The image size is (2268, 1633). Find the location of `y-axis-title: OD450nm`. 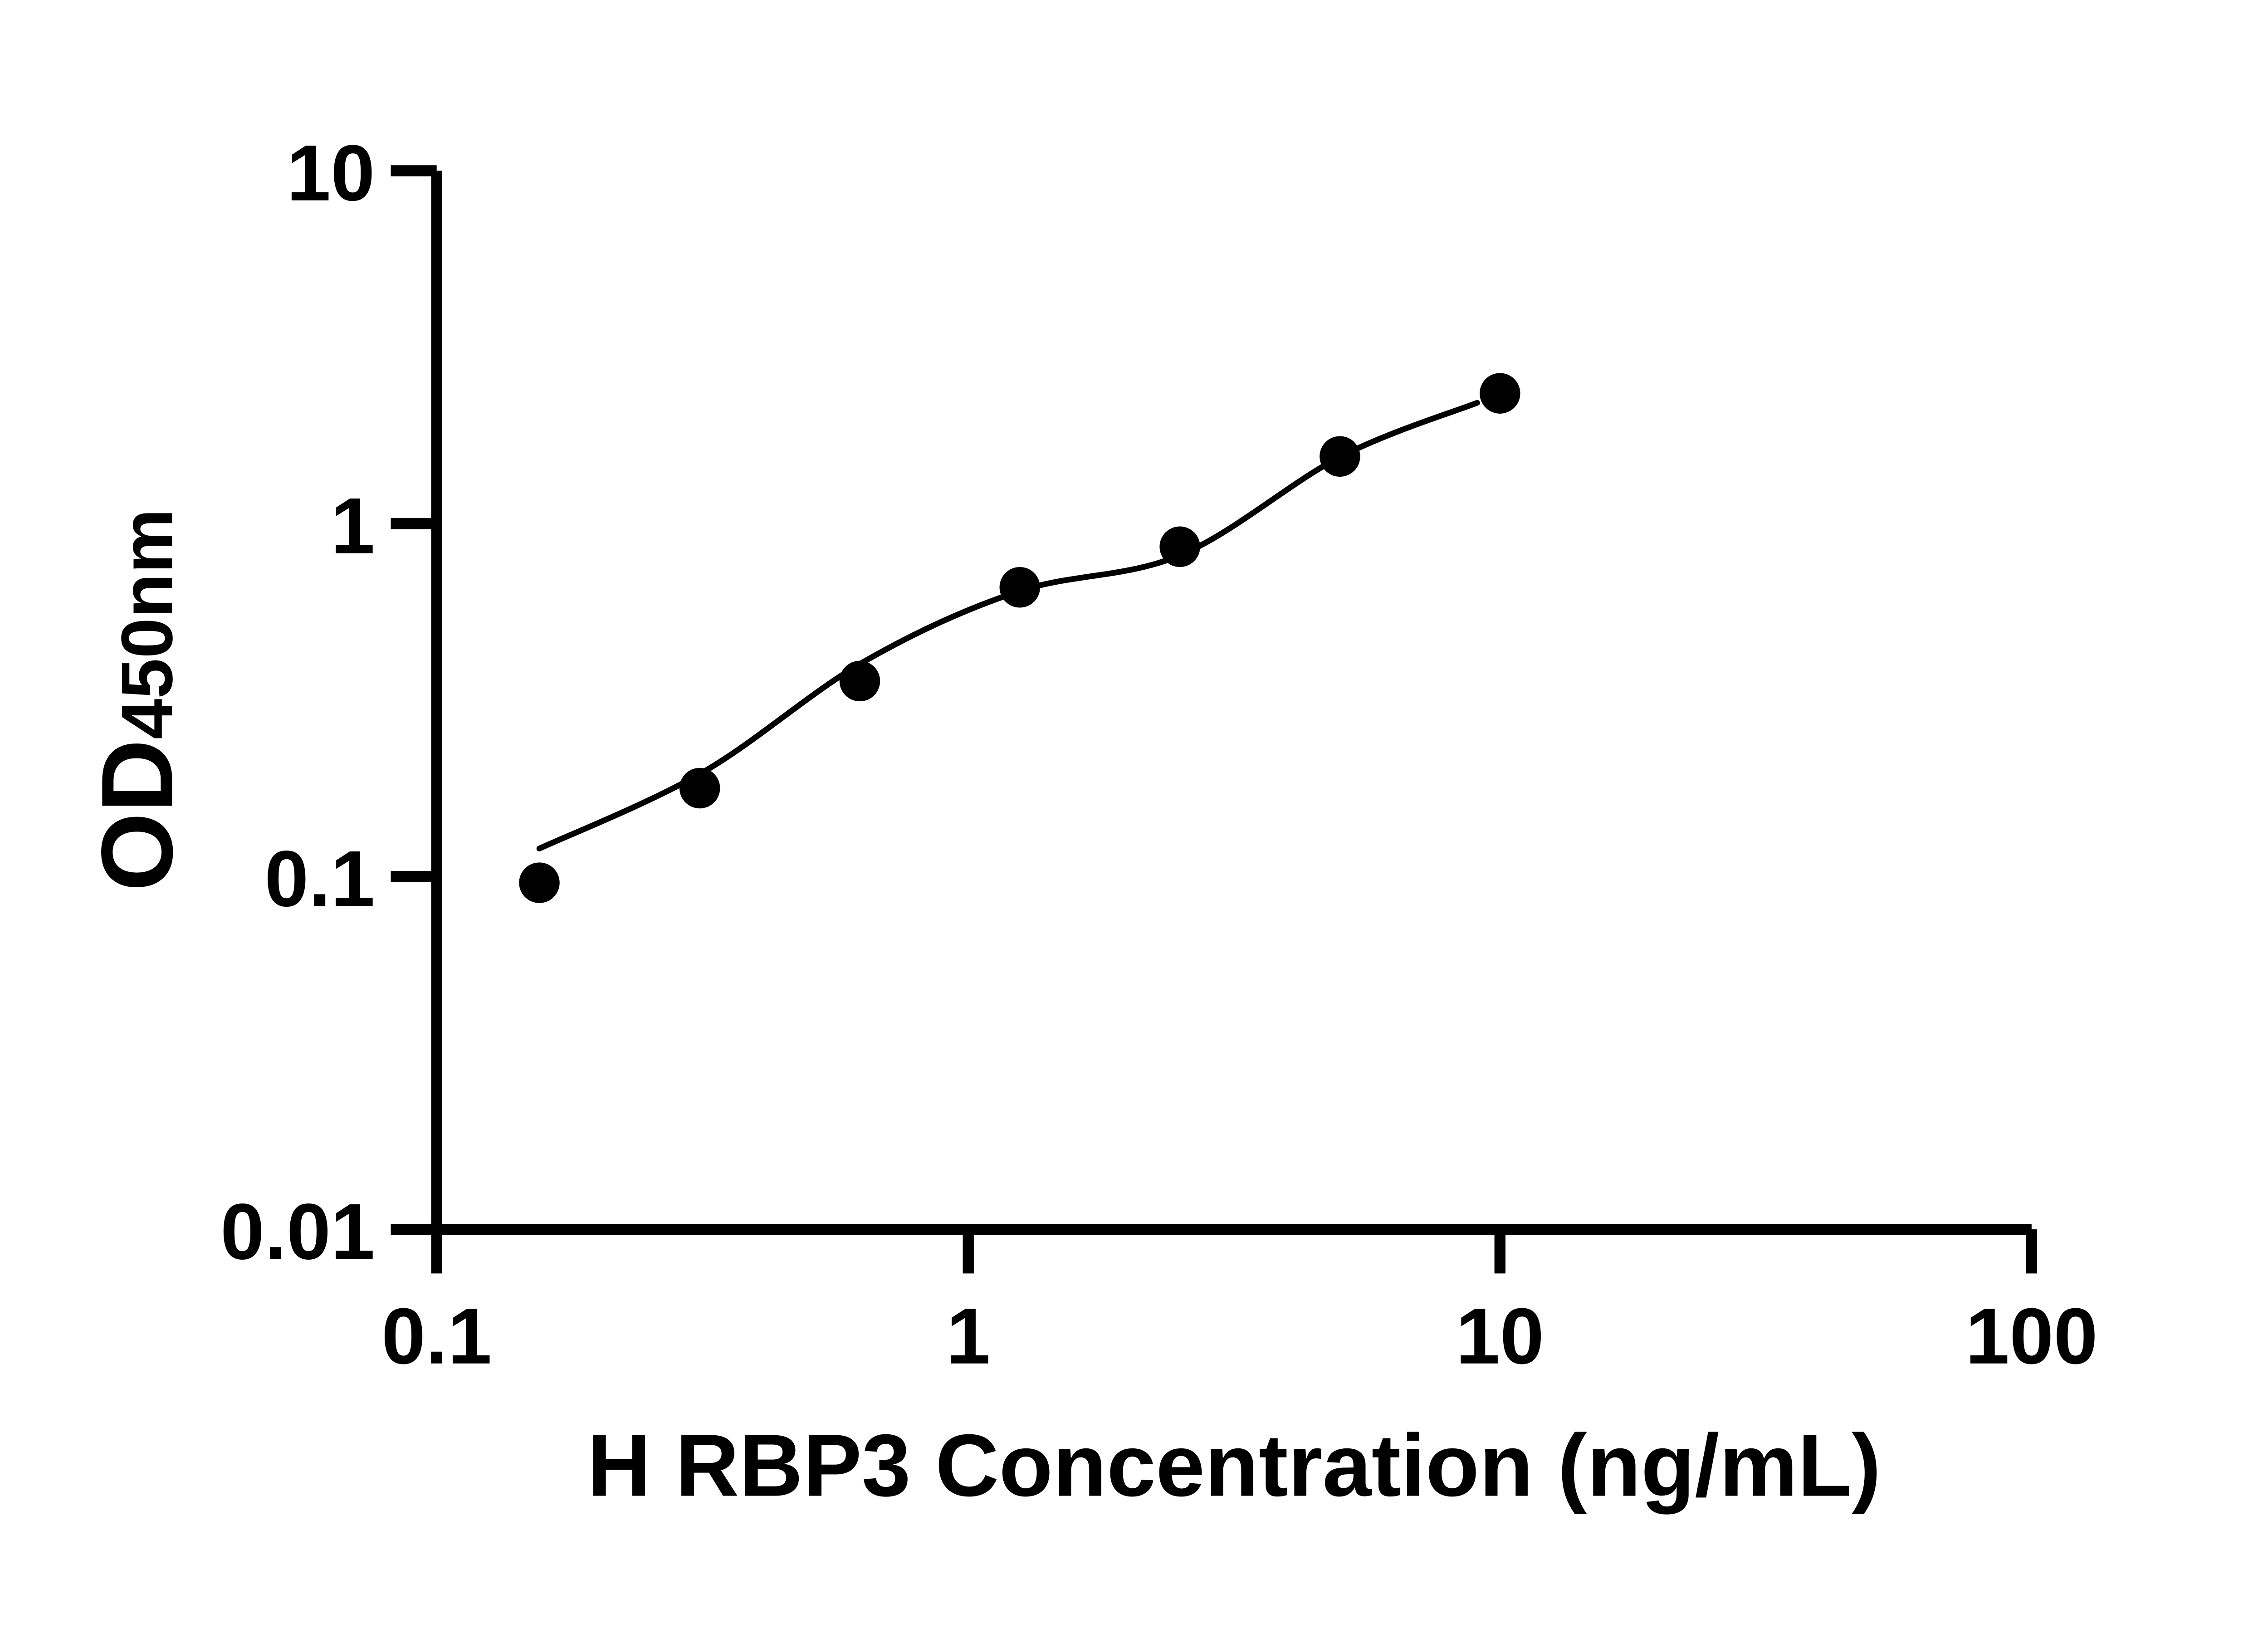

y-axis-title: OD450nm is located at coordinates (137, 699).